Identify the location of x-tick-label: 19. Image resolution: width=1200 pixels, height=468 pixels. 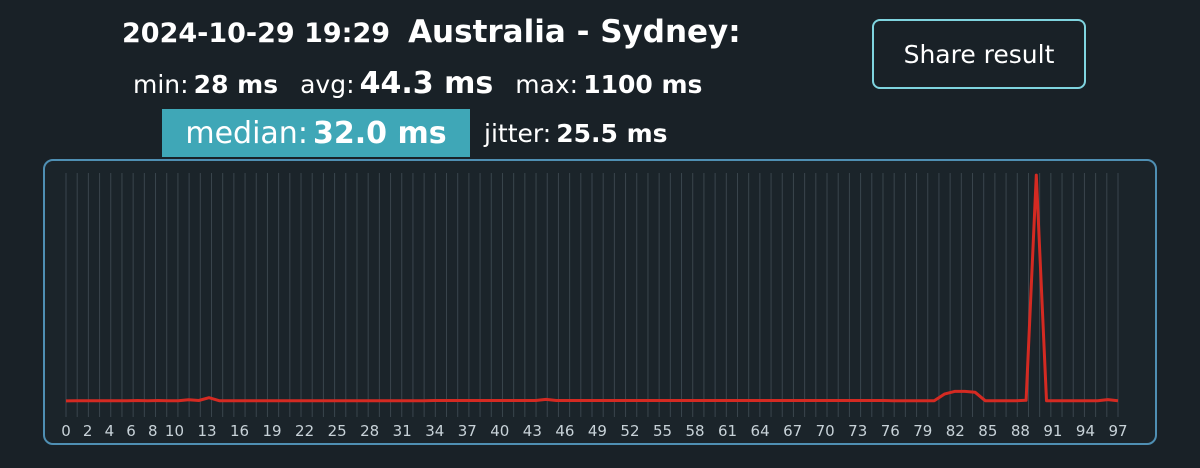
(272, 431).